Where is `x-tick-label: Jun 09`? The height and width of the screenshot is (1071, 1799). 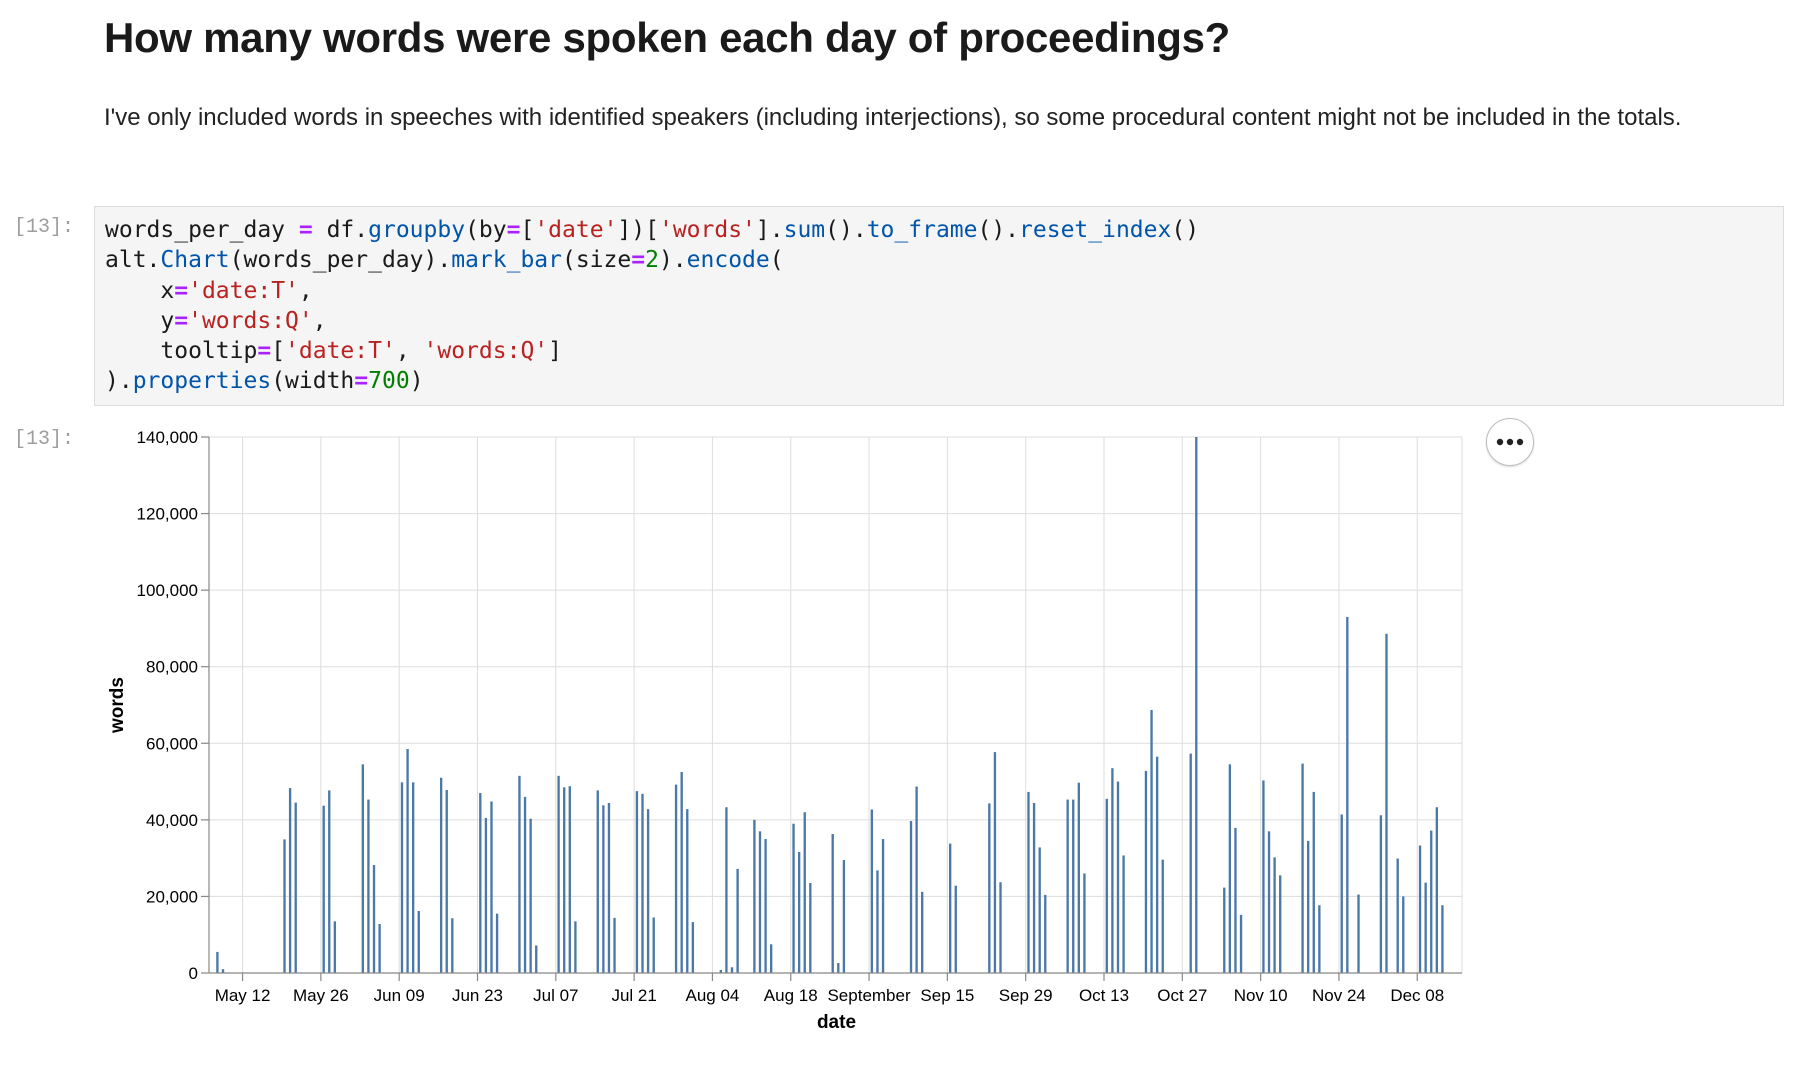 x-tick-label: Jun 09 is located at coordinates (399, 995).